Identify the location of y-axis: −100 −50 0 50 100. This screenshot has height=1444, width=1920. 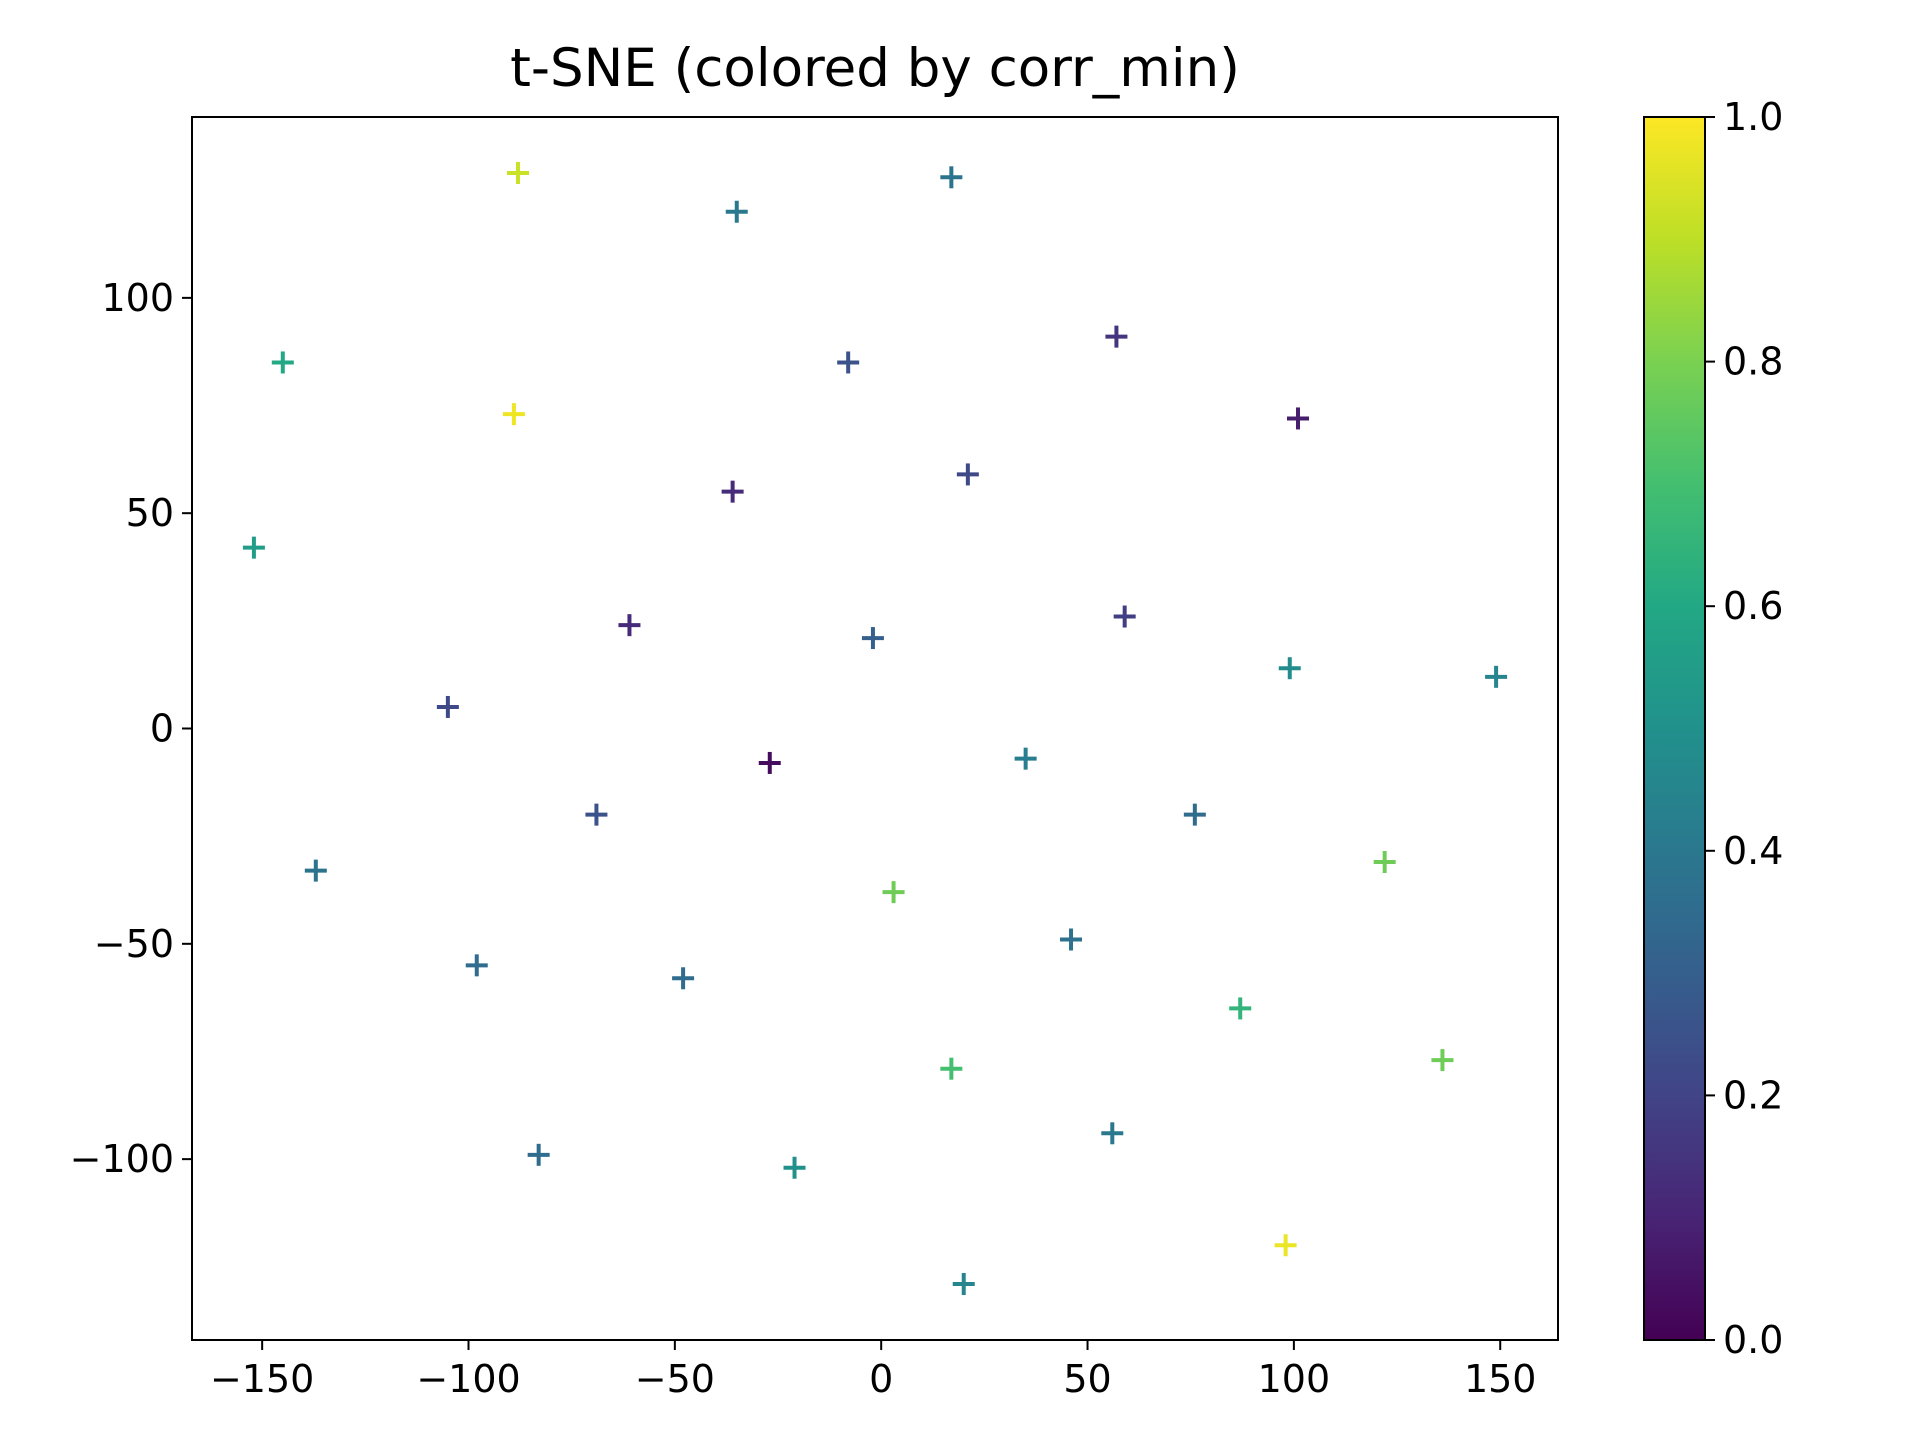
(131, 728).